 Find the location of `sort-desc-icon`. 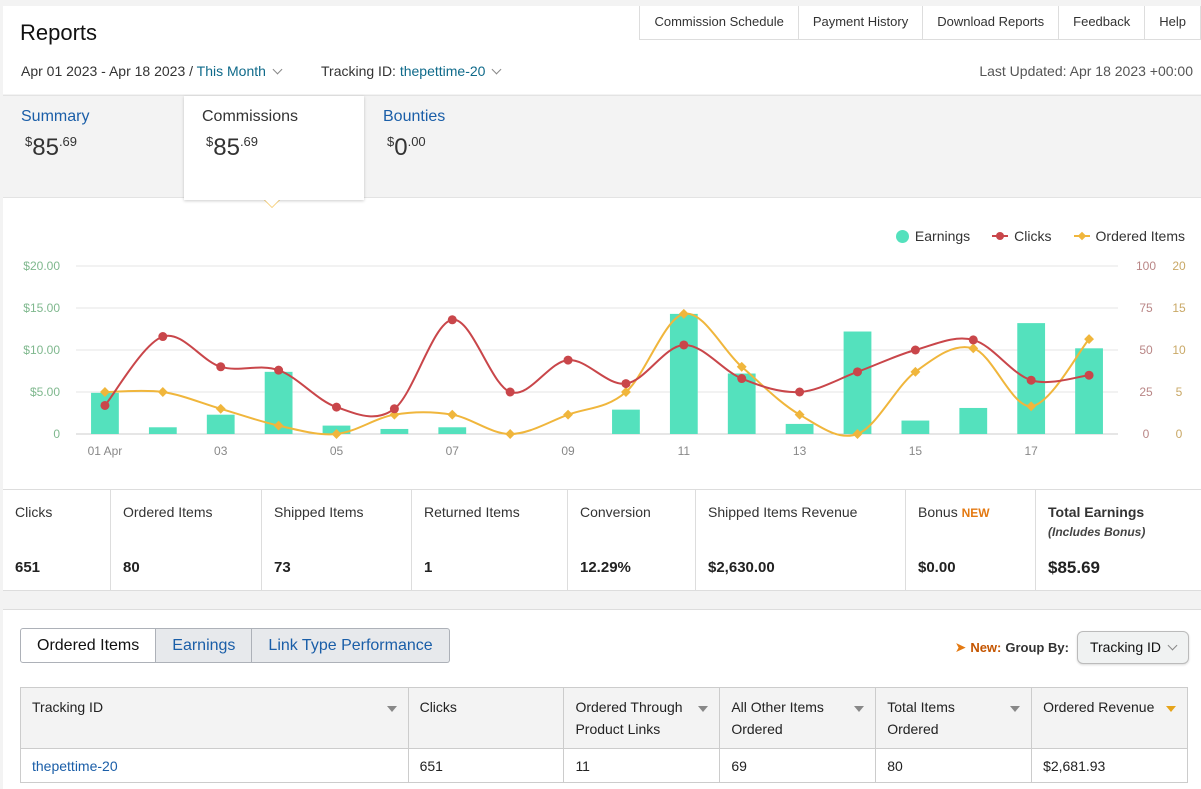

sort-desc-icon is located at coordinates (1171, 709).